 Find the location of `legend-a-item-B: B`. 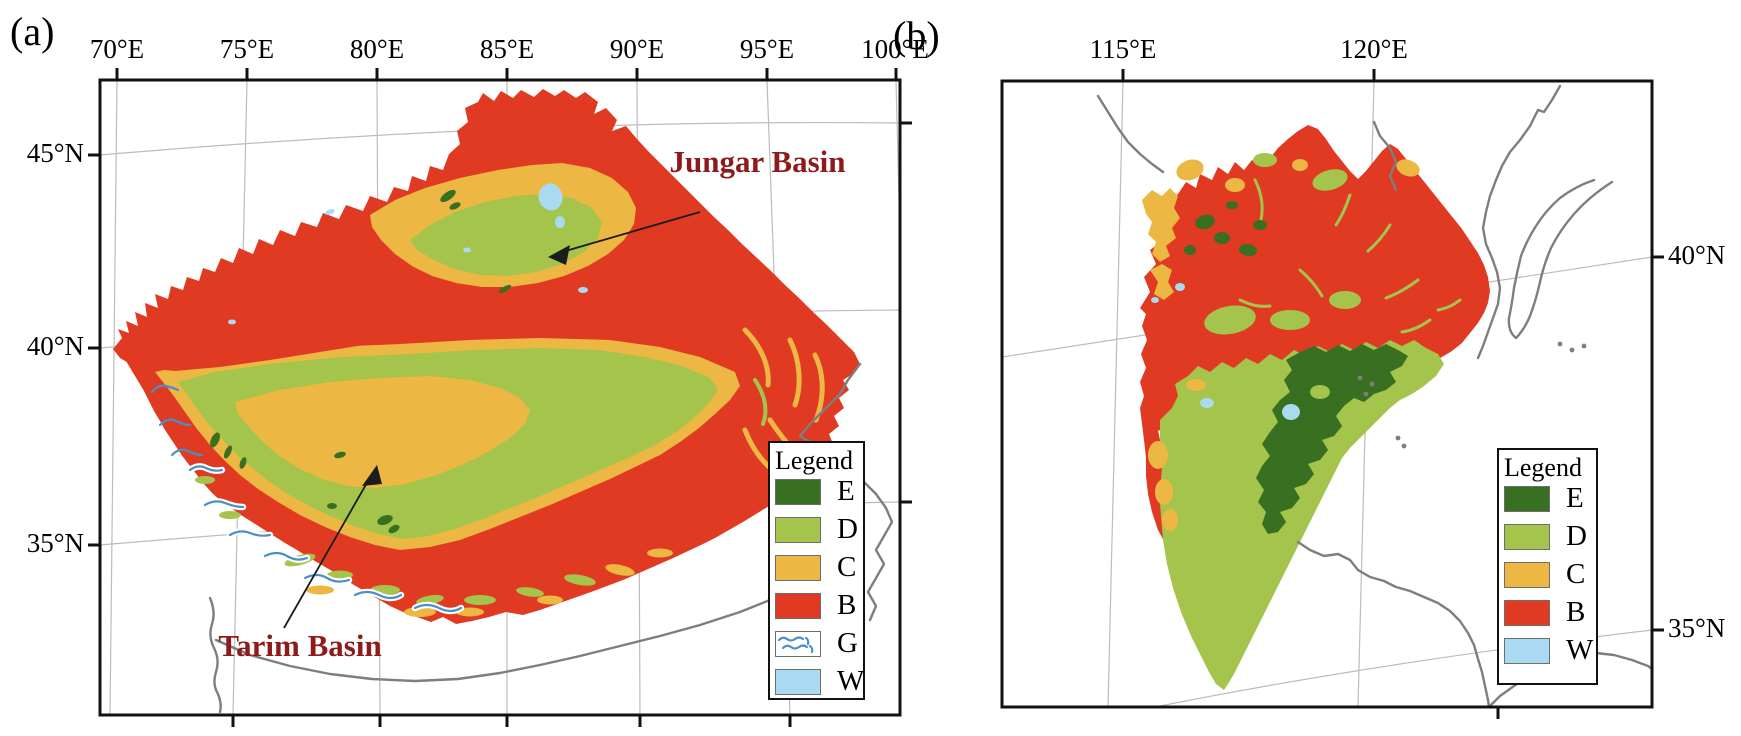

legend-a-item-B: B is located at coordinates (819, 605).